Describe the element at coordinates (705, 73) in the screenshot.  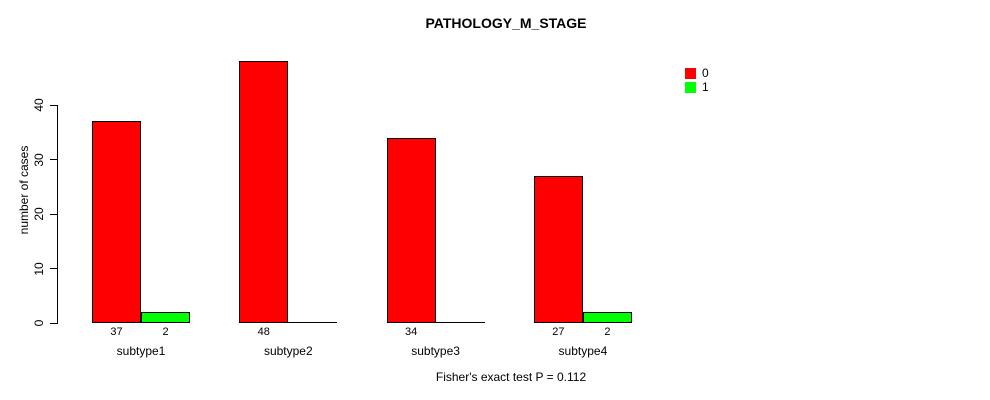
I see `legend-label: 0` at that location.